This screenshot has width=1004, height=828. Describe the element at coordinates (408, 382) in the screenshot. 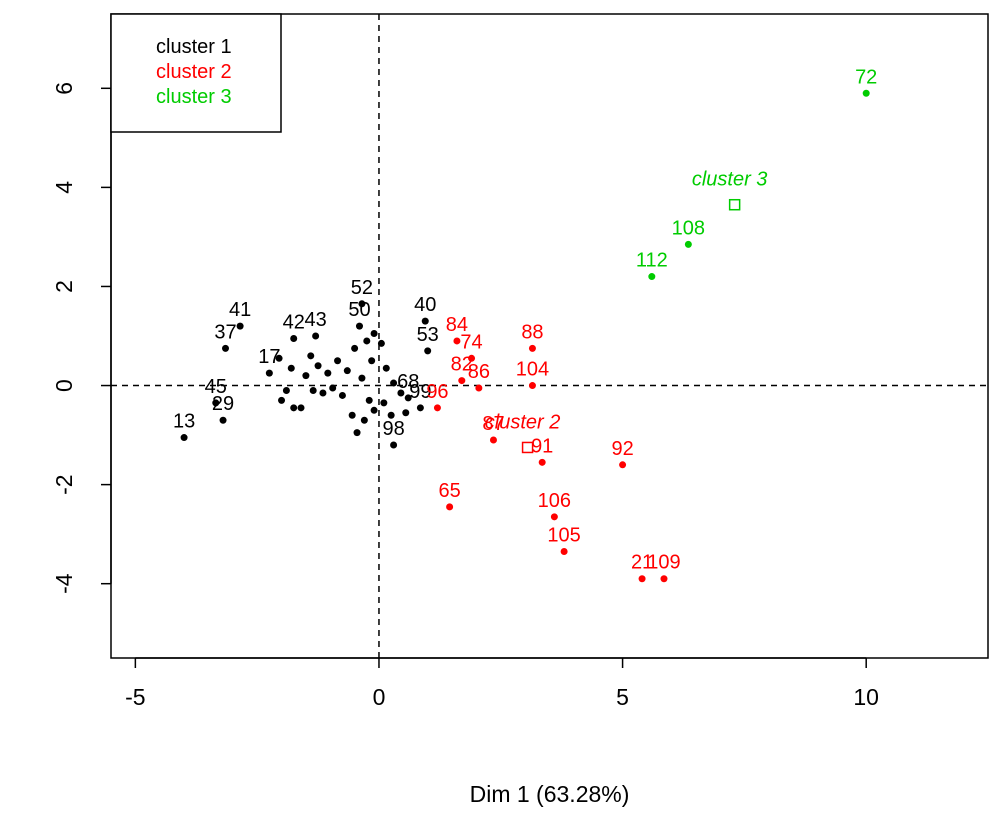

I see `point-label: 68` at that location.